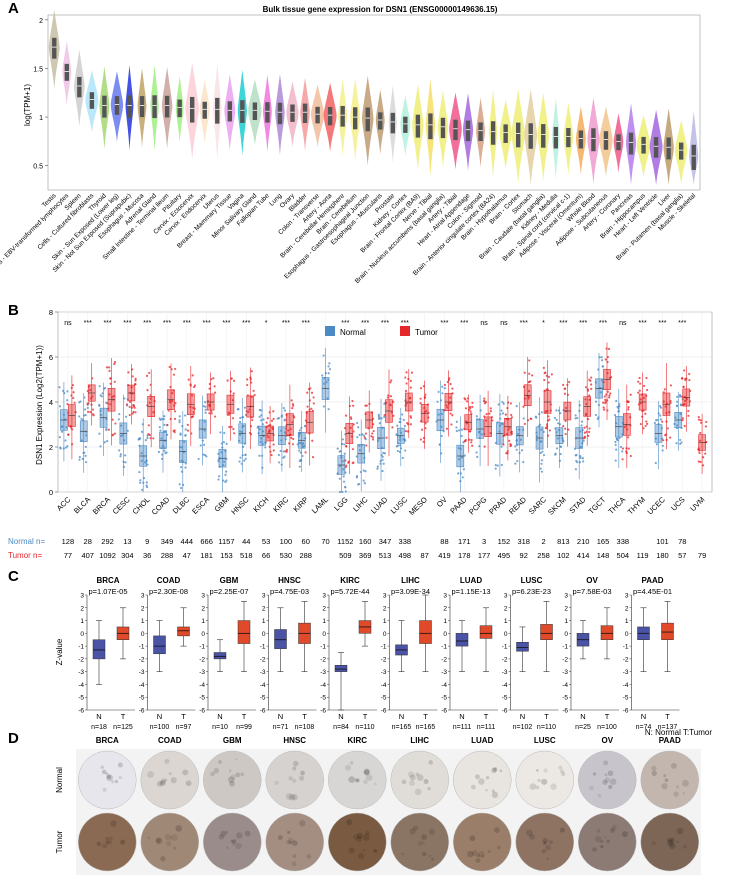 This screenshot has height=880, width=730. What do you see at coordinates (410, 591) in the screenshot?
I see `p-value-label: p=3.09E-34` at bounding box center [410, 591].